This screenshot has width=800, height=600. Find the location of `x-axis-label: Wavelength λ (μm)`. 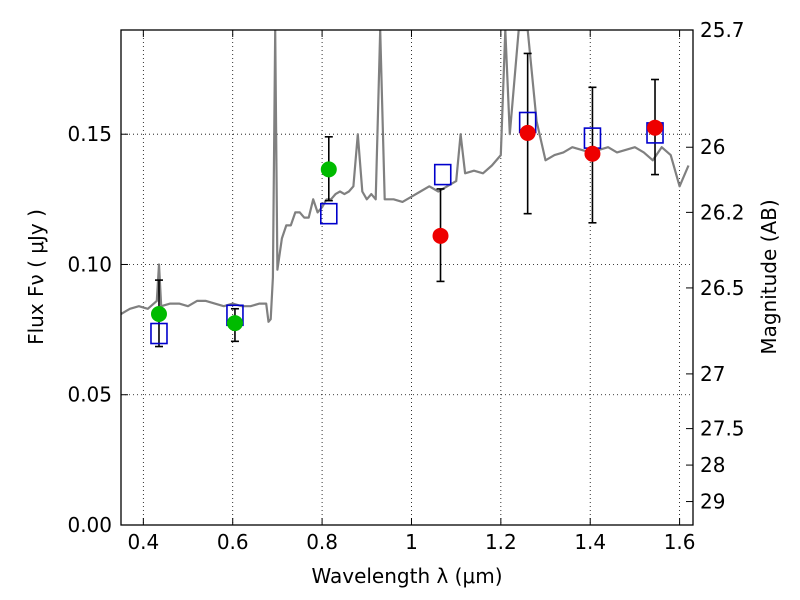

x-axis-label: Wavelength λ (μm) is located at coordinates (406, 576).